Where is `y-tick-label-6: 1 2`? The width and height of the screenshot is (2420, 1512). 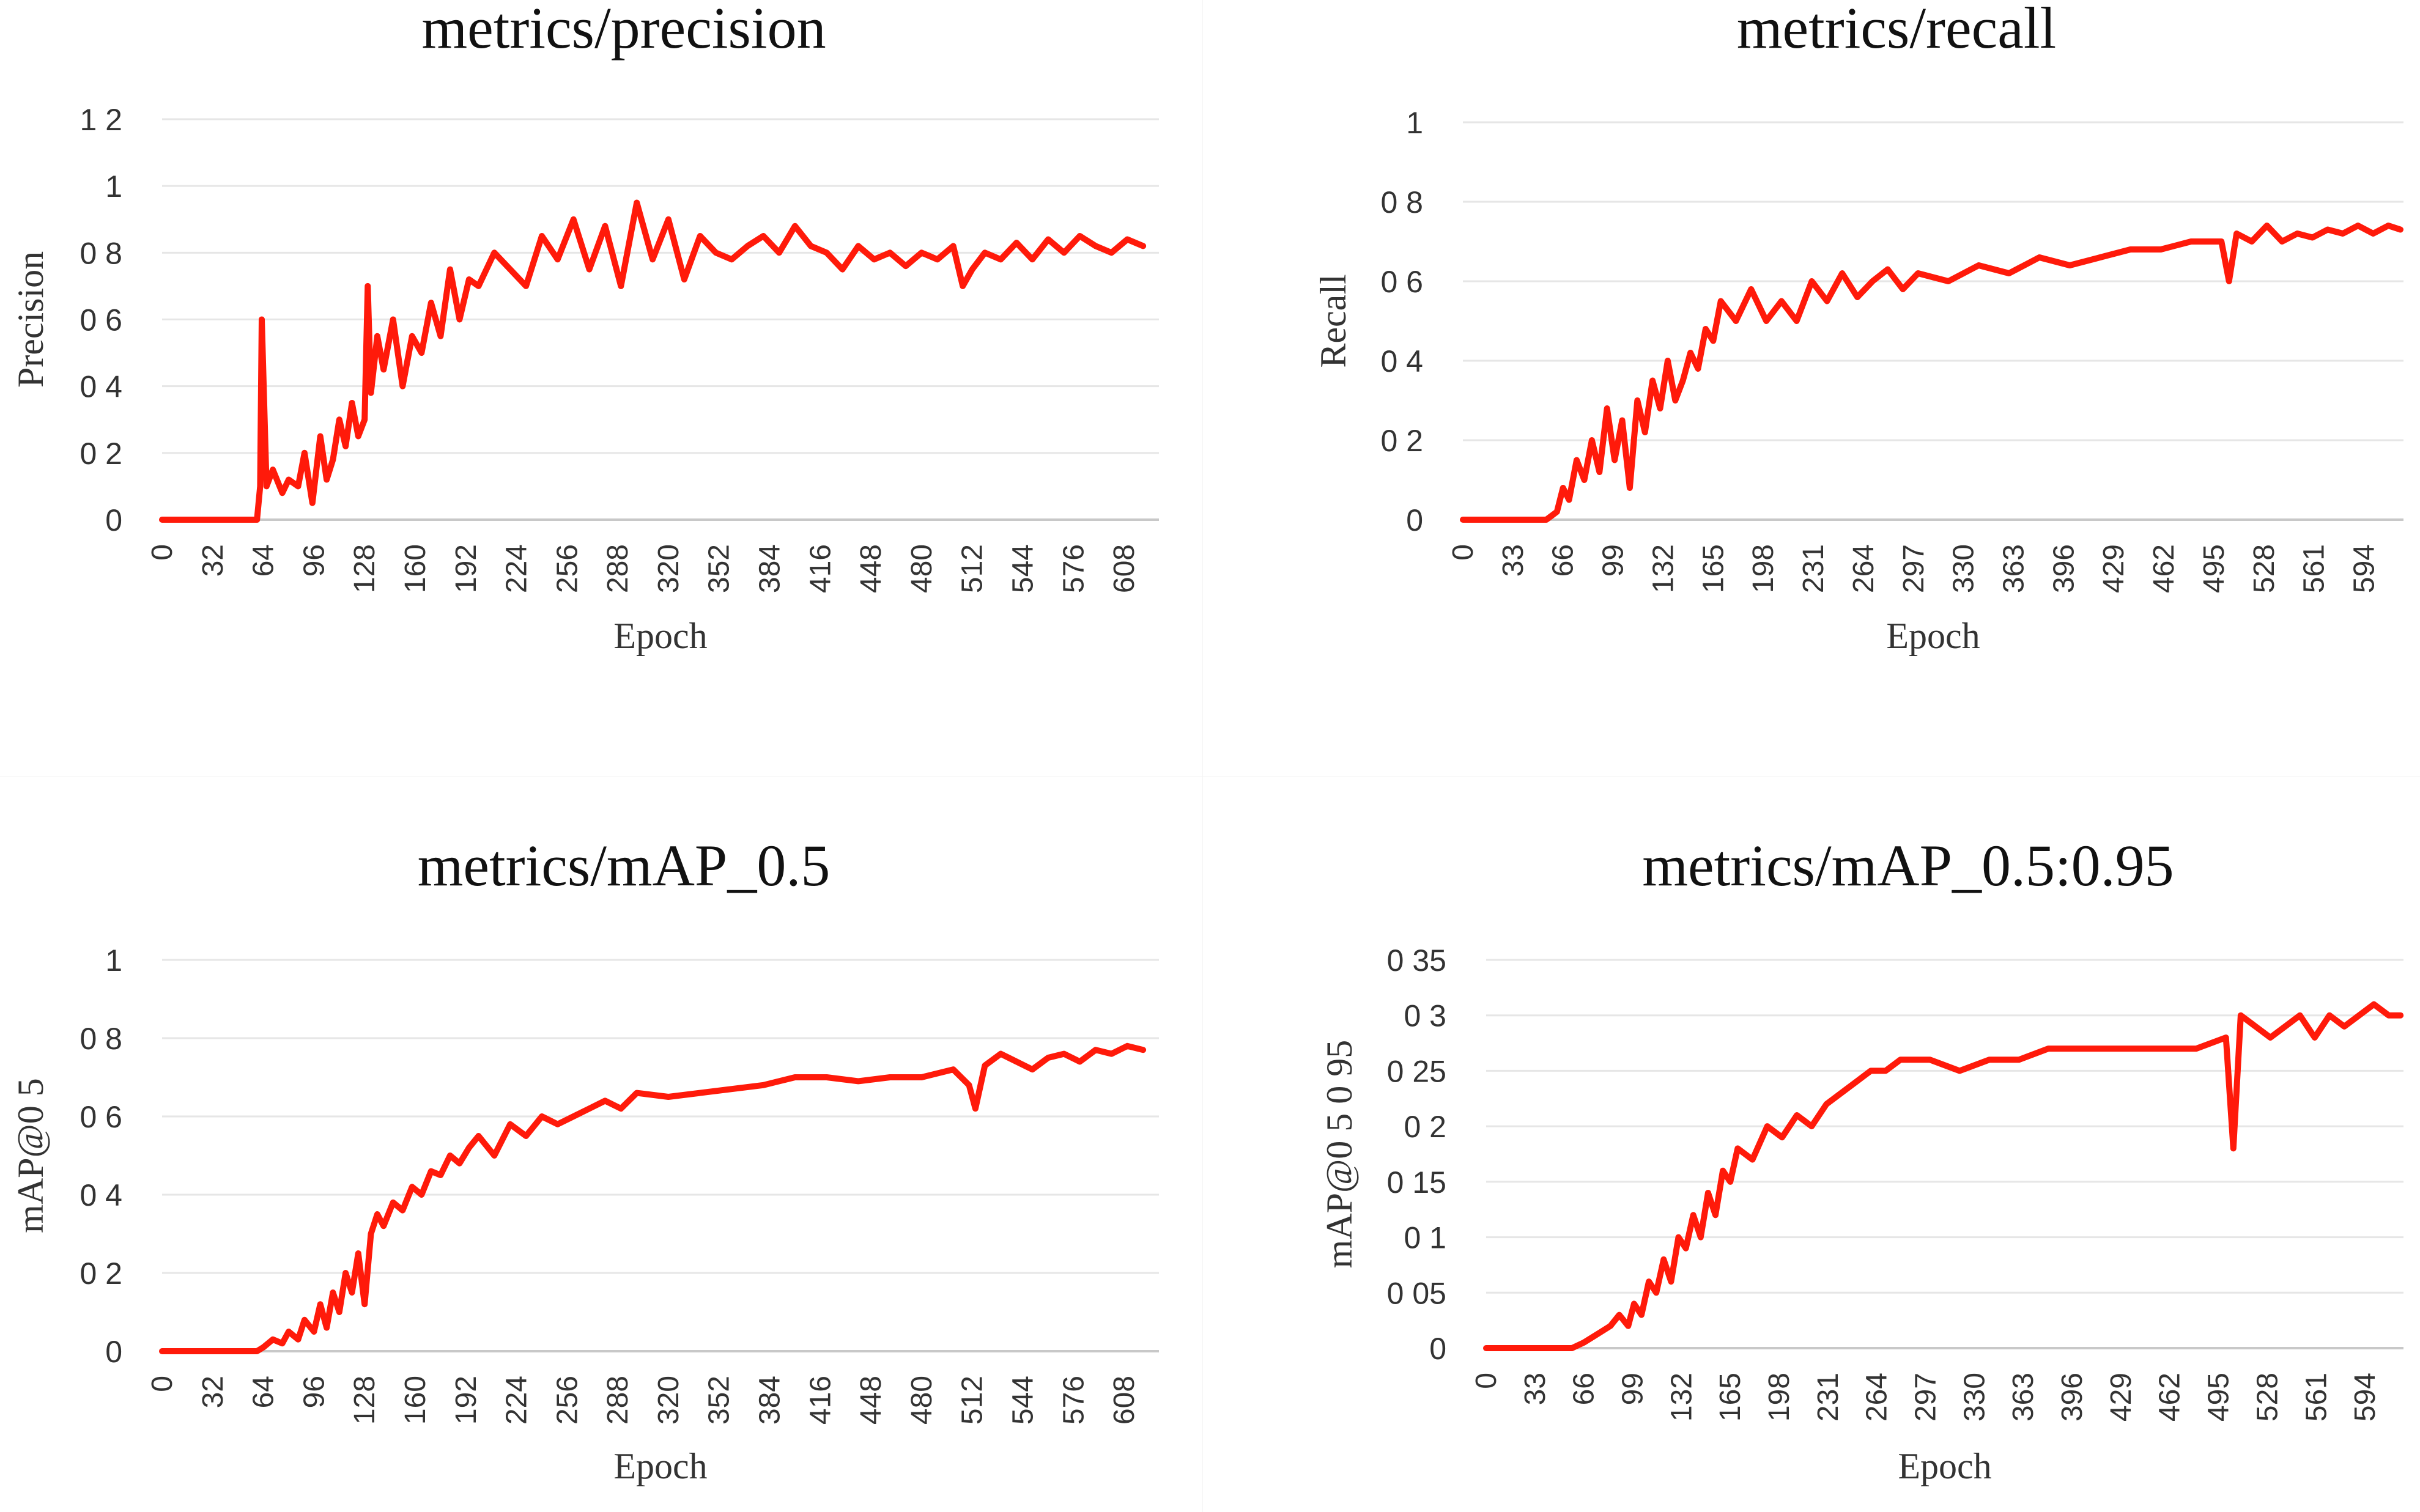
y-tick-label-6: 1 2 is located at coordinates (101, 120).